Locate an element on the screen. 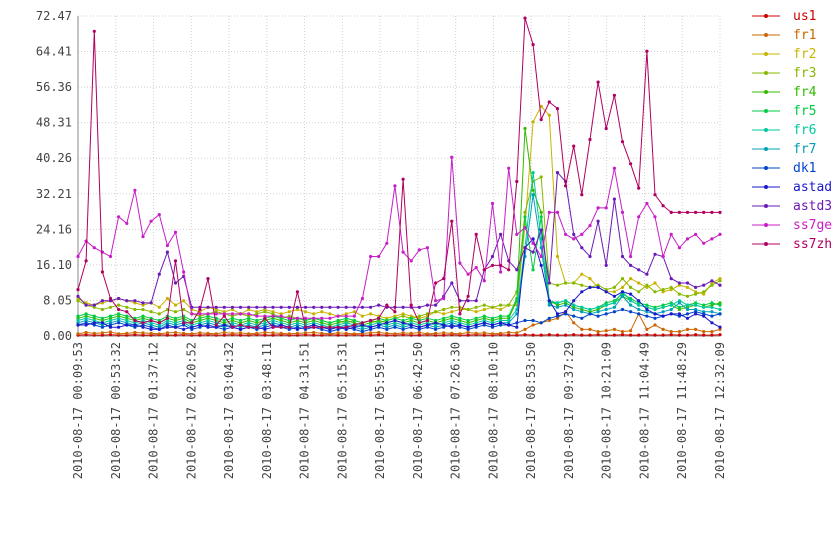 This screenshot has height=560, width=840. legend-swatch-marker is located at coordinates (766, 35).